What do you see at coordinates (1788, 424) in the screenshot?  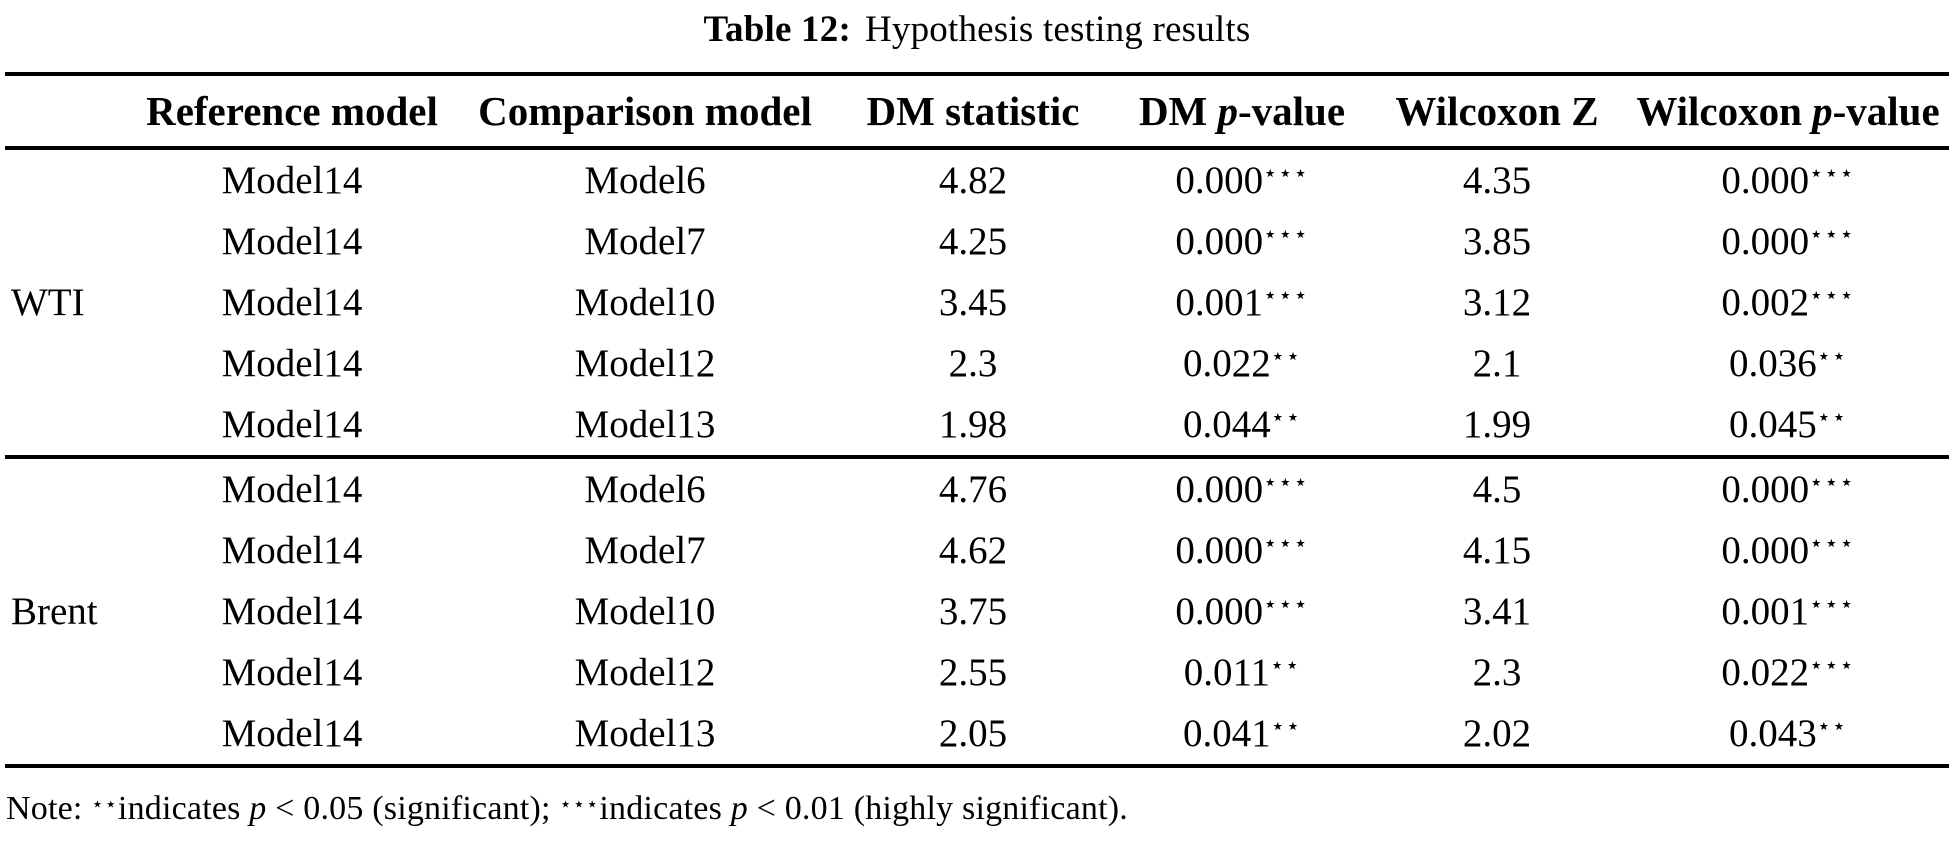 I see `cell-wilcoxon-p-value: 0.045⋆⋆` at bounding box center [1788, 424].